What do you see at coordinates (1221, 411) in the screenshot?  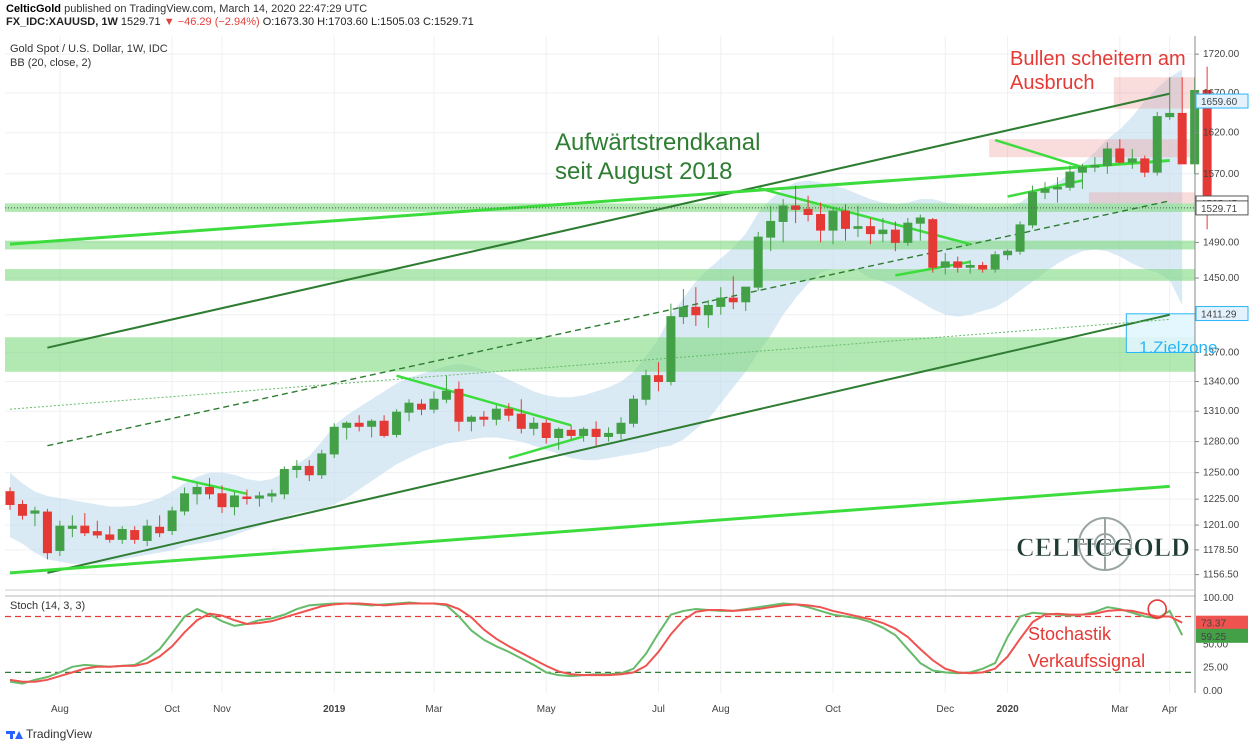 I see `price-tick-label: 1310.00` at bounding box center [1221, 411].